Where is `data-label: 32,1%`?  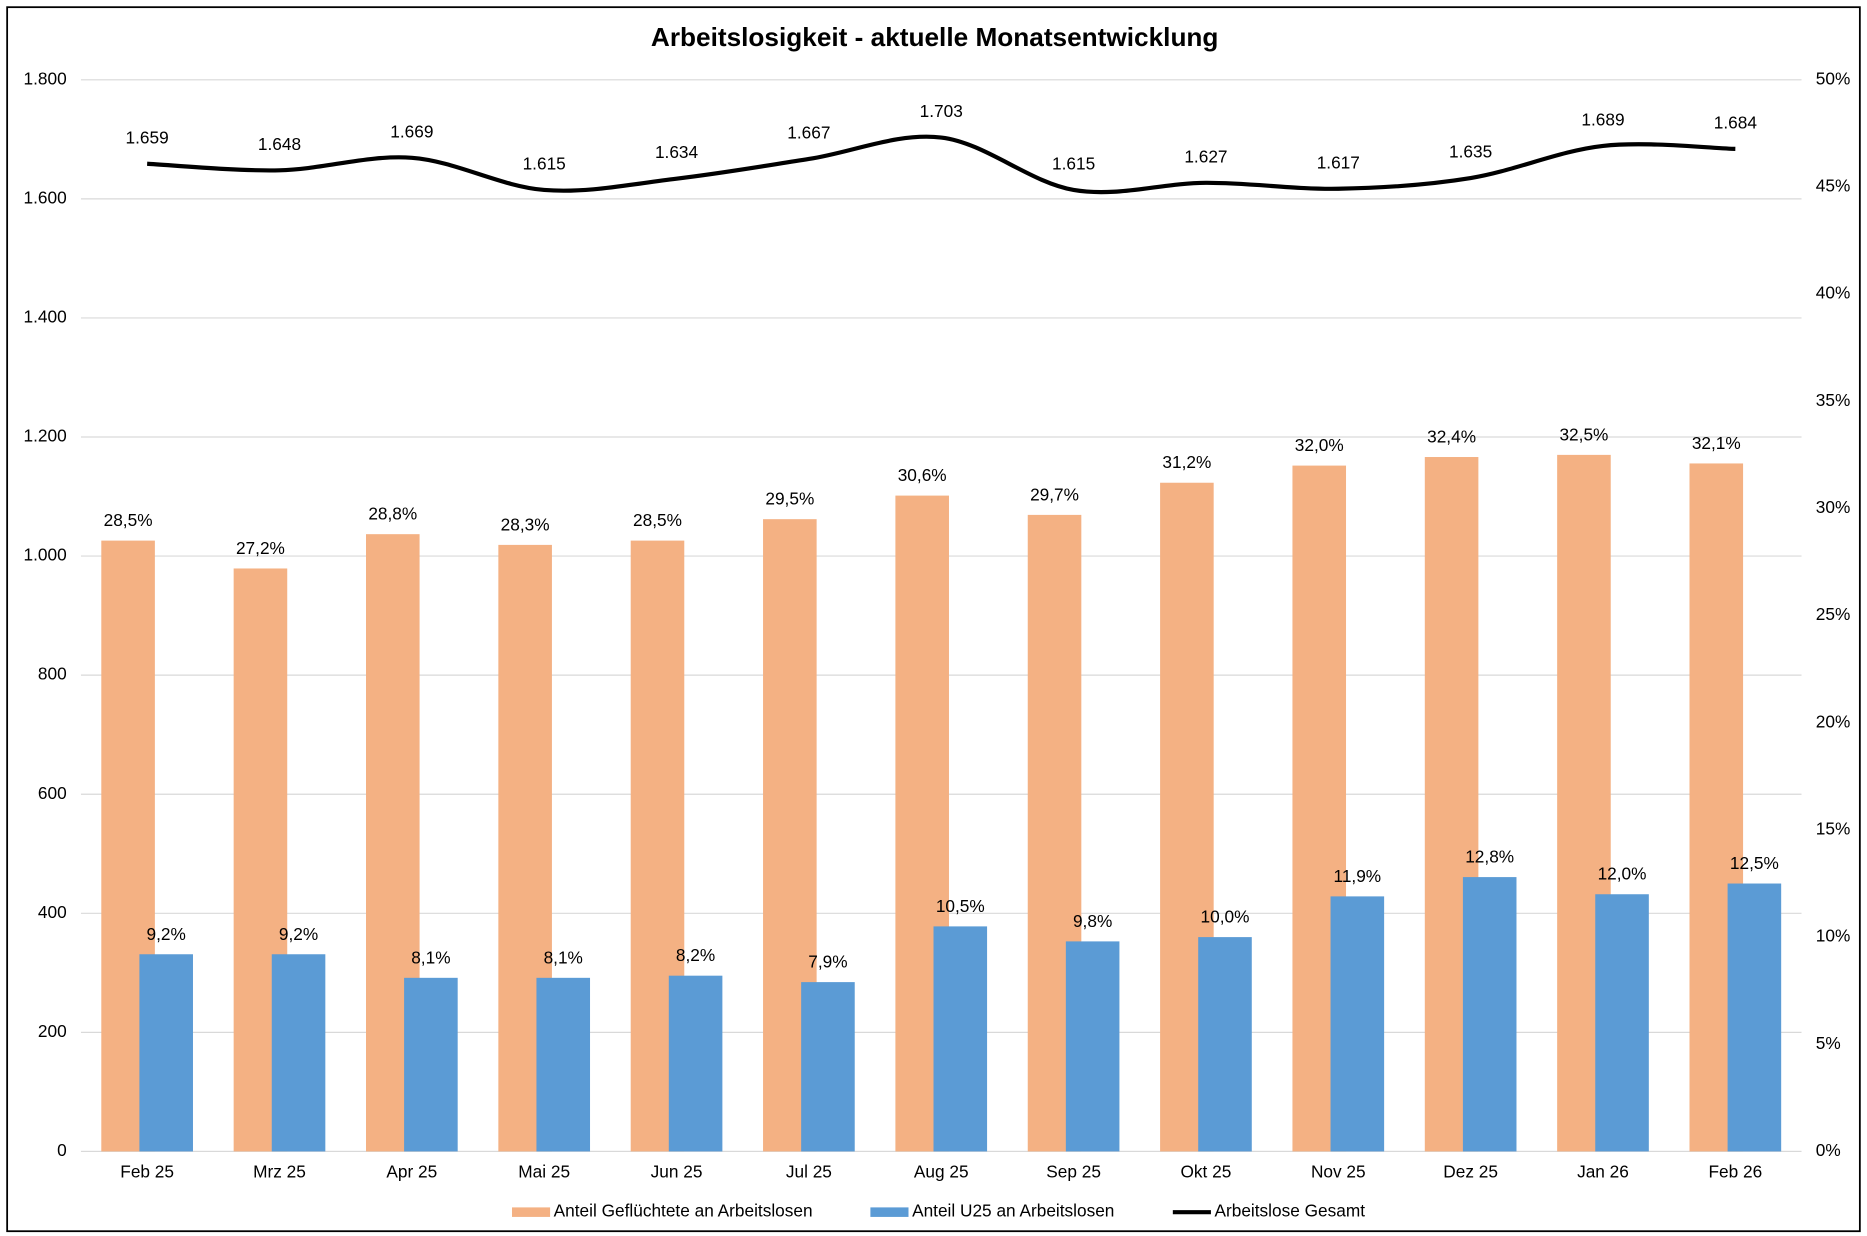
data-label: 32,1% is located at coordinates (1716, 443).